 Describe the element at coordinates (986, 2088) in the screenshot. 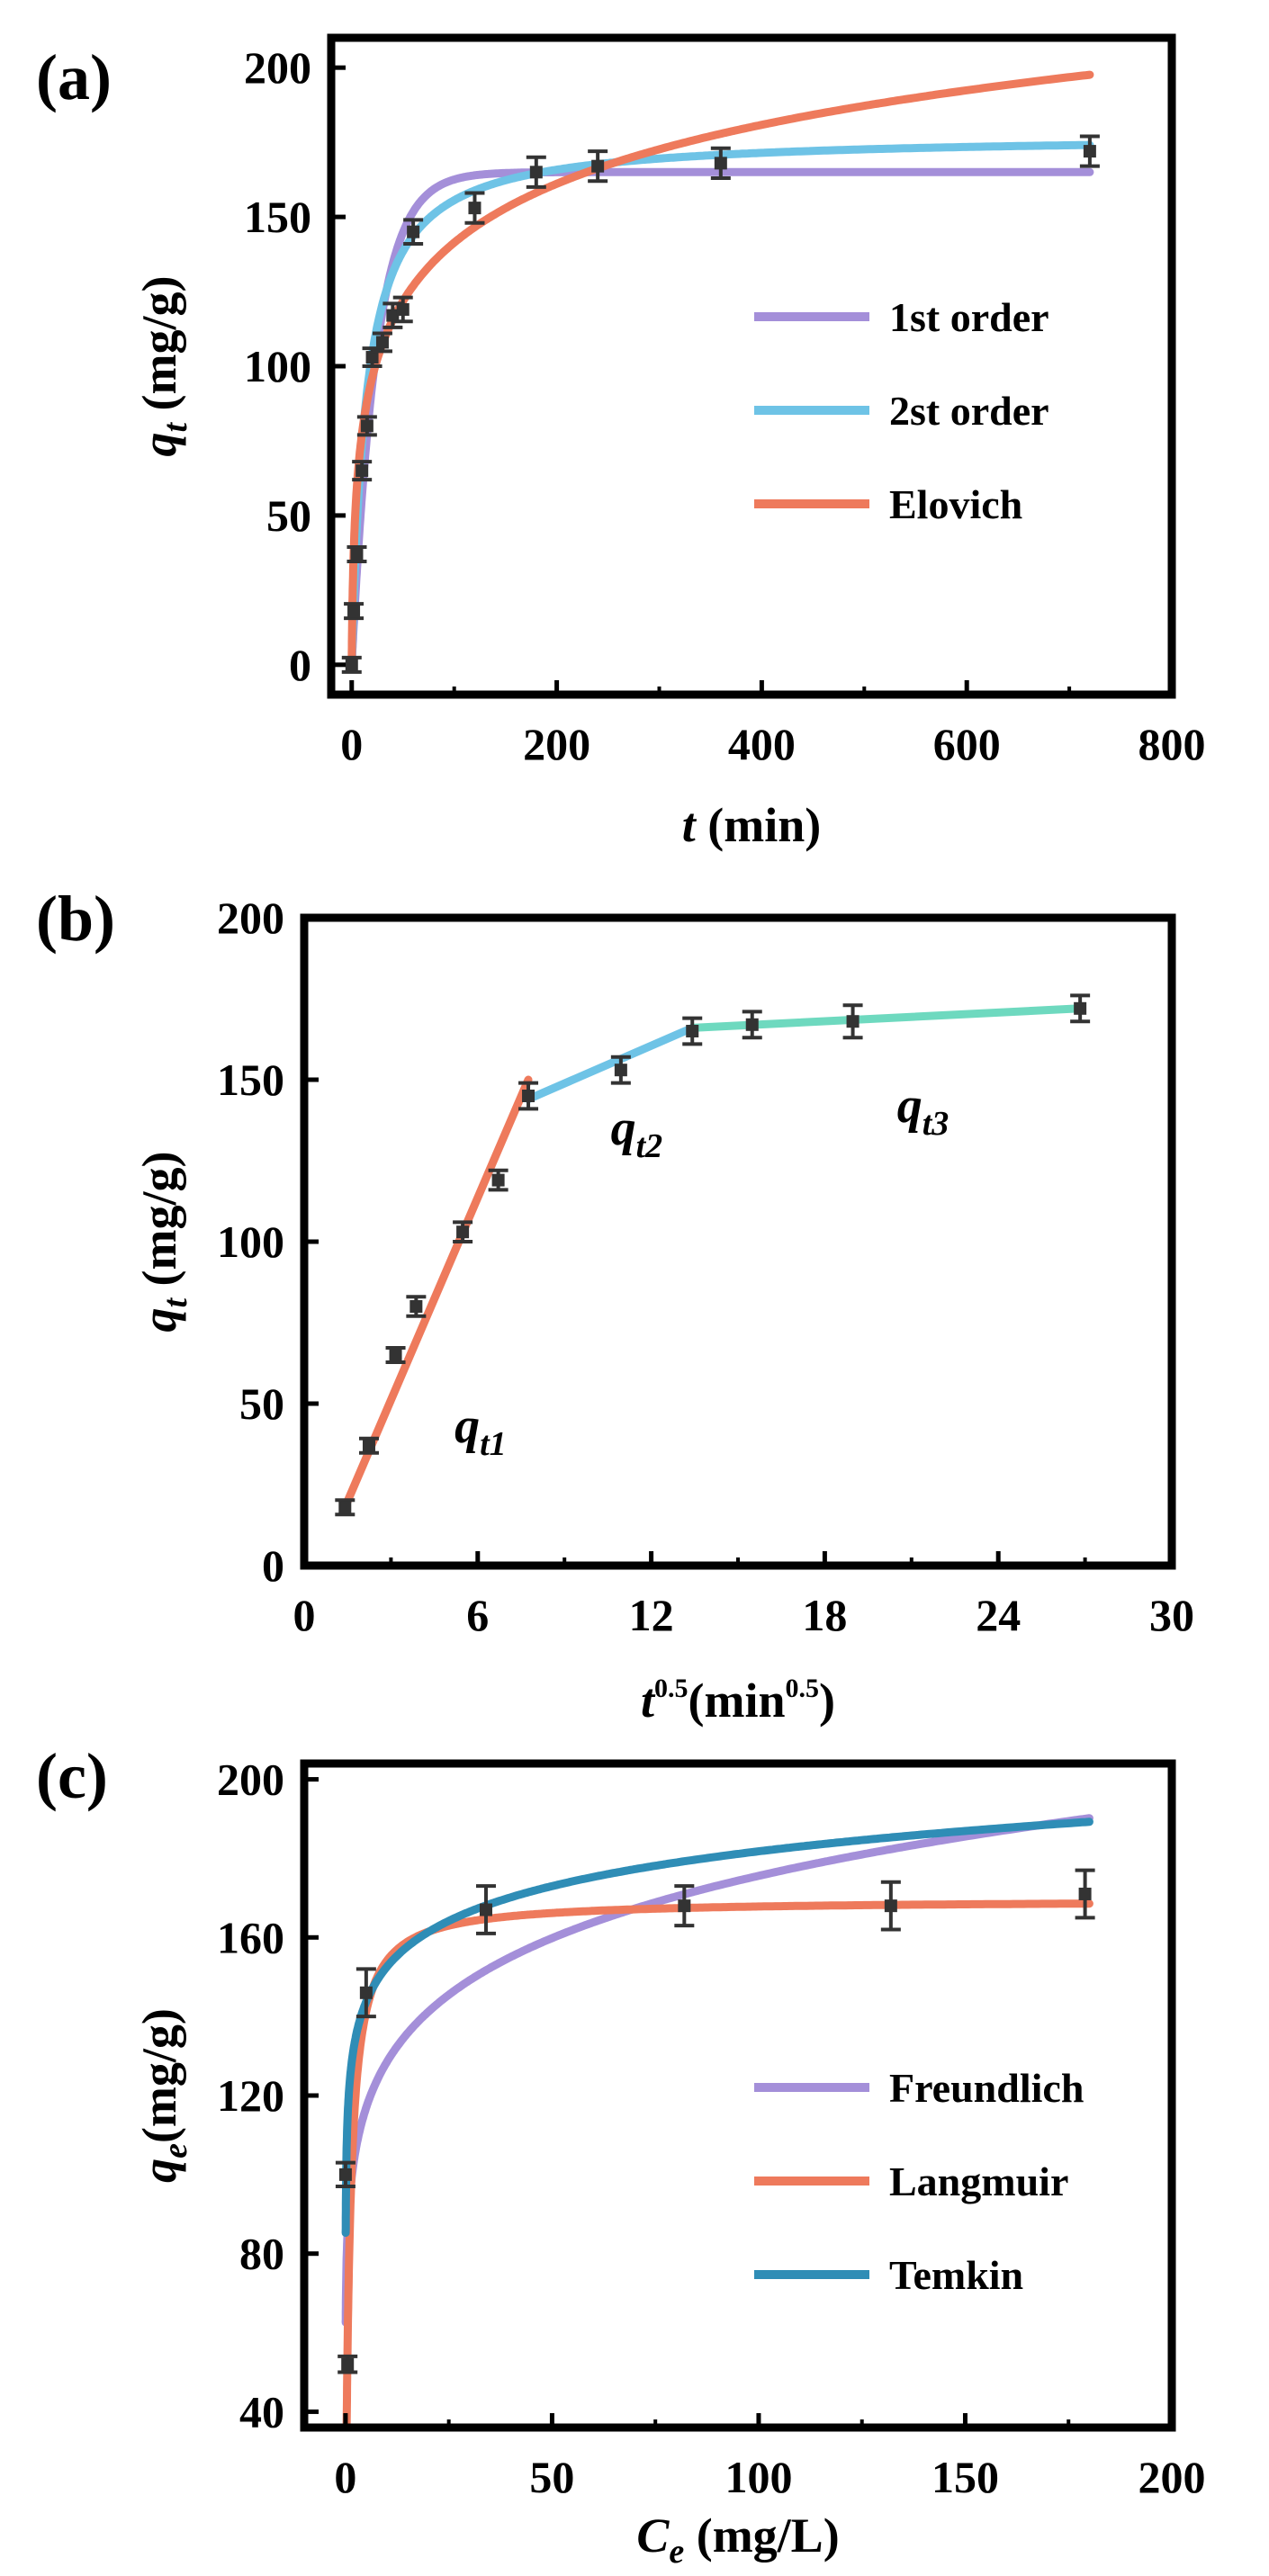

I see `legend-label: Freundlich` at that location.